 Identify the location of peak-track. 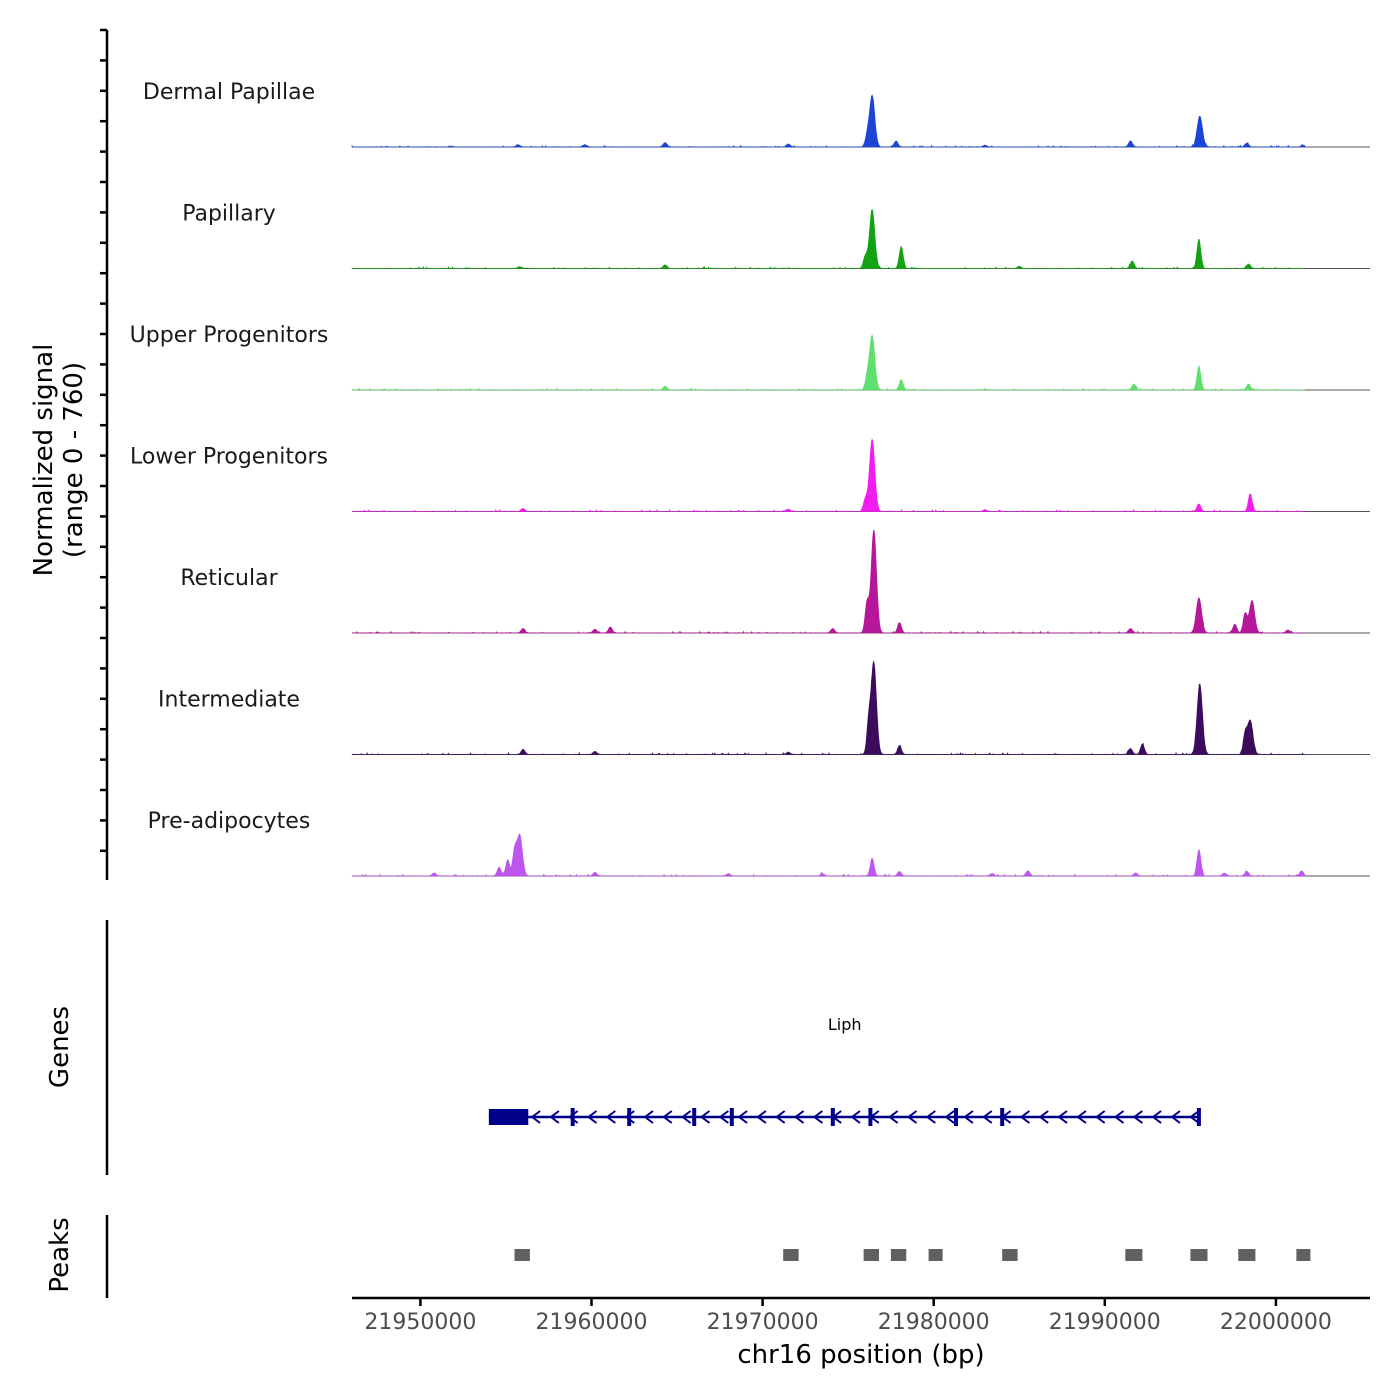
(912, 1255).